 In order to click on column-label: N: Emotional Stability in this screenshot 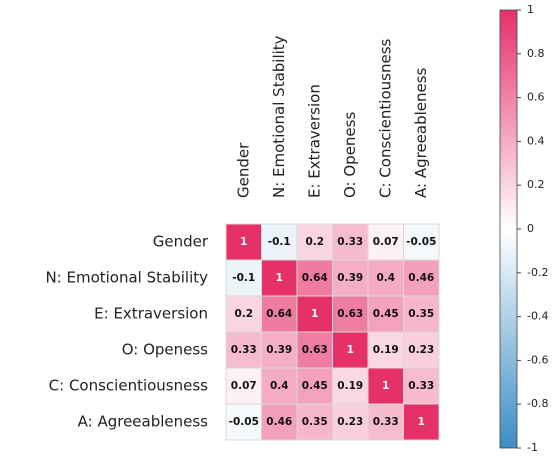, I will do `click(279, 116)`.